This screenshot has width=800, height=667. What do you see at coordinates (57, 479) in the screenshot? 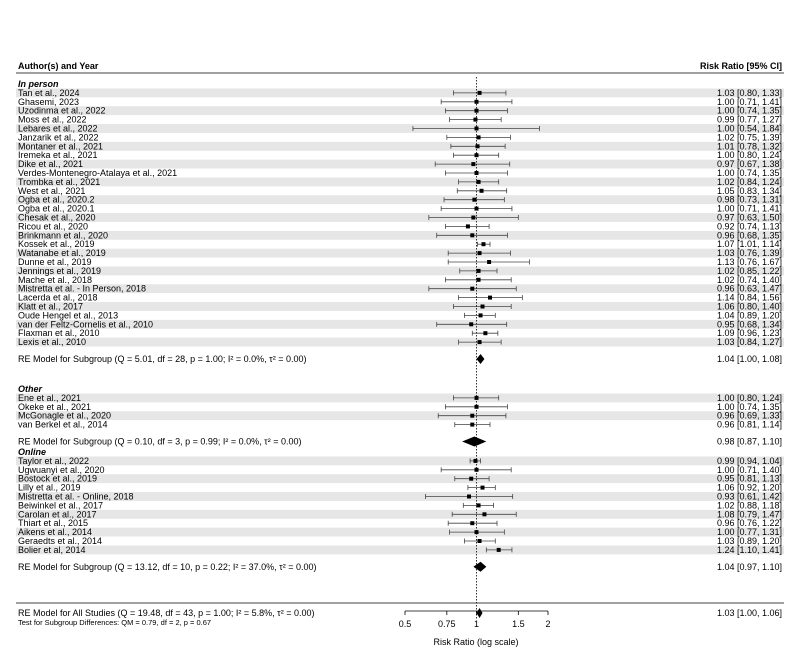
I see `study-label: Bostock et al., 2019` at bounding box center [57, 479].